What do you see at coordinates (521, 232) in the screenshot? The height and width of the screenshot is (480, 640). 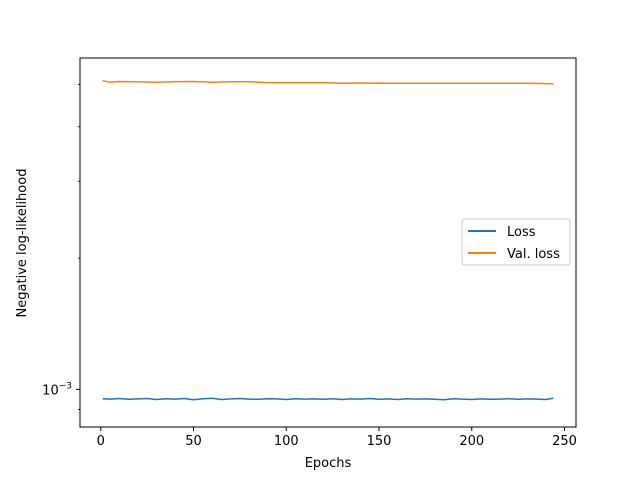 I see `legend-label-loss: Loss` at bounding box center [521, 232].